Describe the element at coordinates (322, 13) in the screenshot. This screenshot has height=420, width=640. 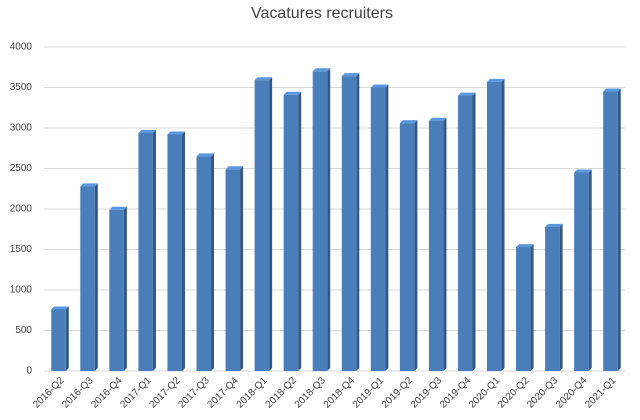
I see `chart-title: Vacatures recruiters` at that location.